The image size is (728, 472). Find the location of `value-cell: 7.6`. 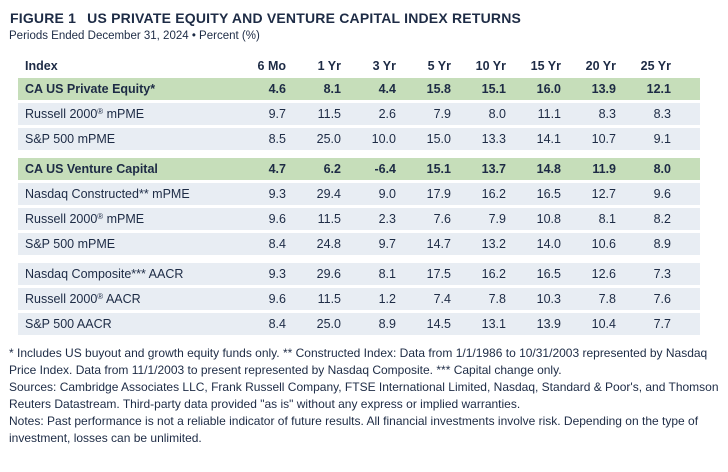

value-cell: 7.6 is located at coordinates (442, 219).